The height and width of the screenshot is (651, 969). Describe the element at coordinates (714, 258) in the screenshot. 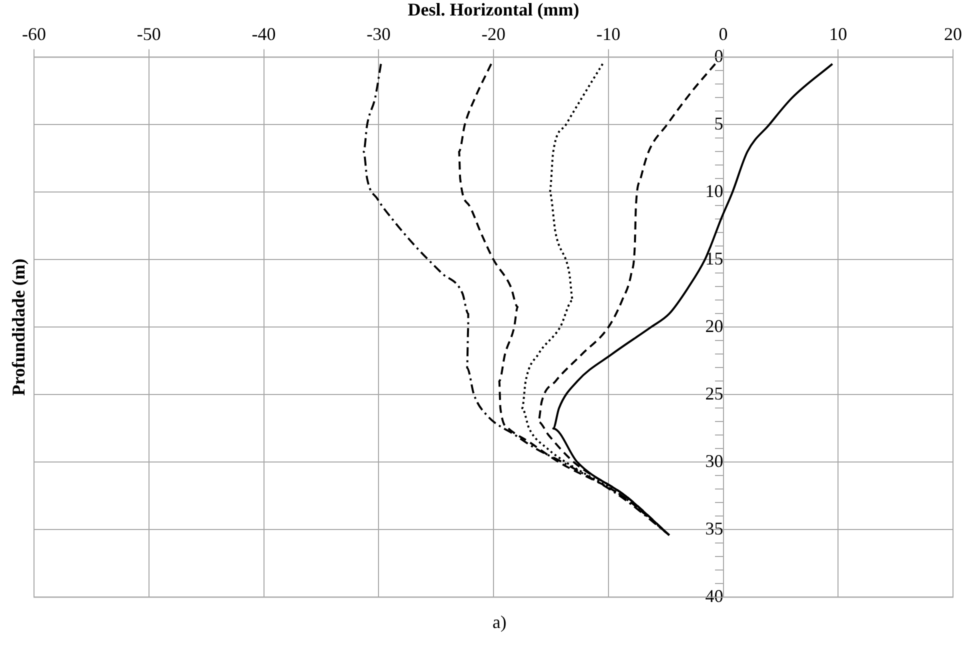

I see `y-tick-label: 15` at that location.